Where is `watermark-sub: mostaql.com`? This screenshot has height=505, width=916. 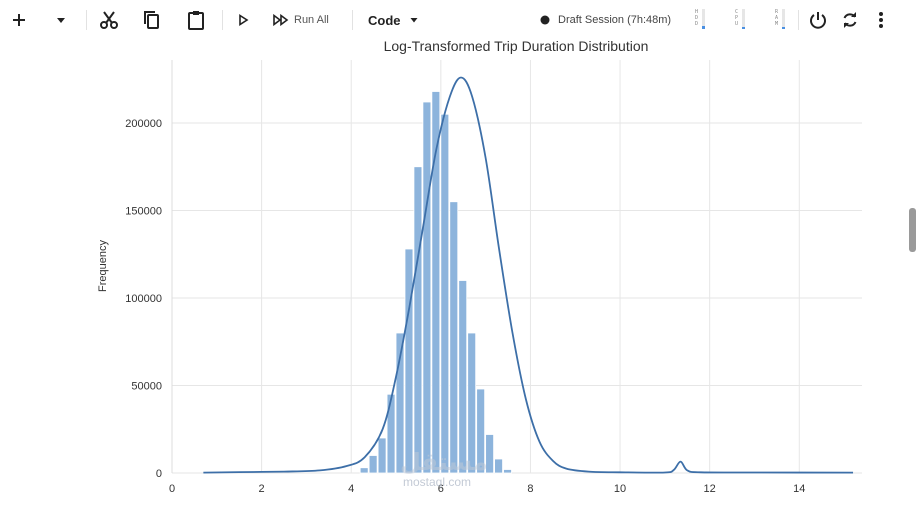
watermark-sub: mostaql.com is located at coordinates (437, 482).